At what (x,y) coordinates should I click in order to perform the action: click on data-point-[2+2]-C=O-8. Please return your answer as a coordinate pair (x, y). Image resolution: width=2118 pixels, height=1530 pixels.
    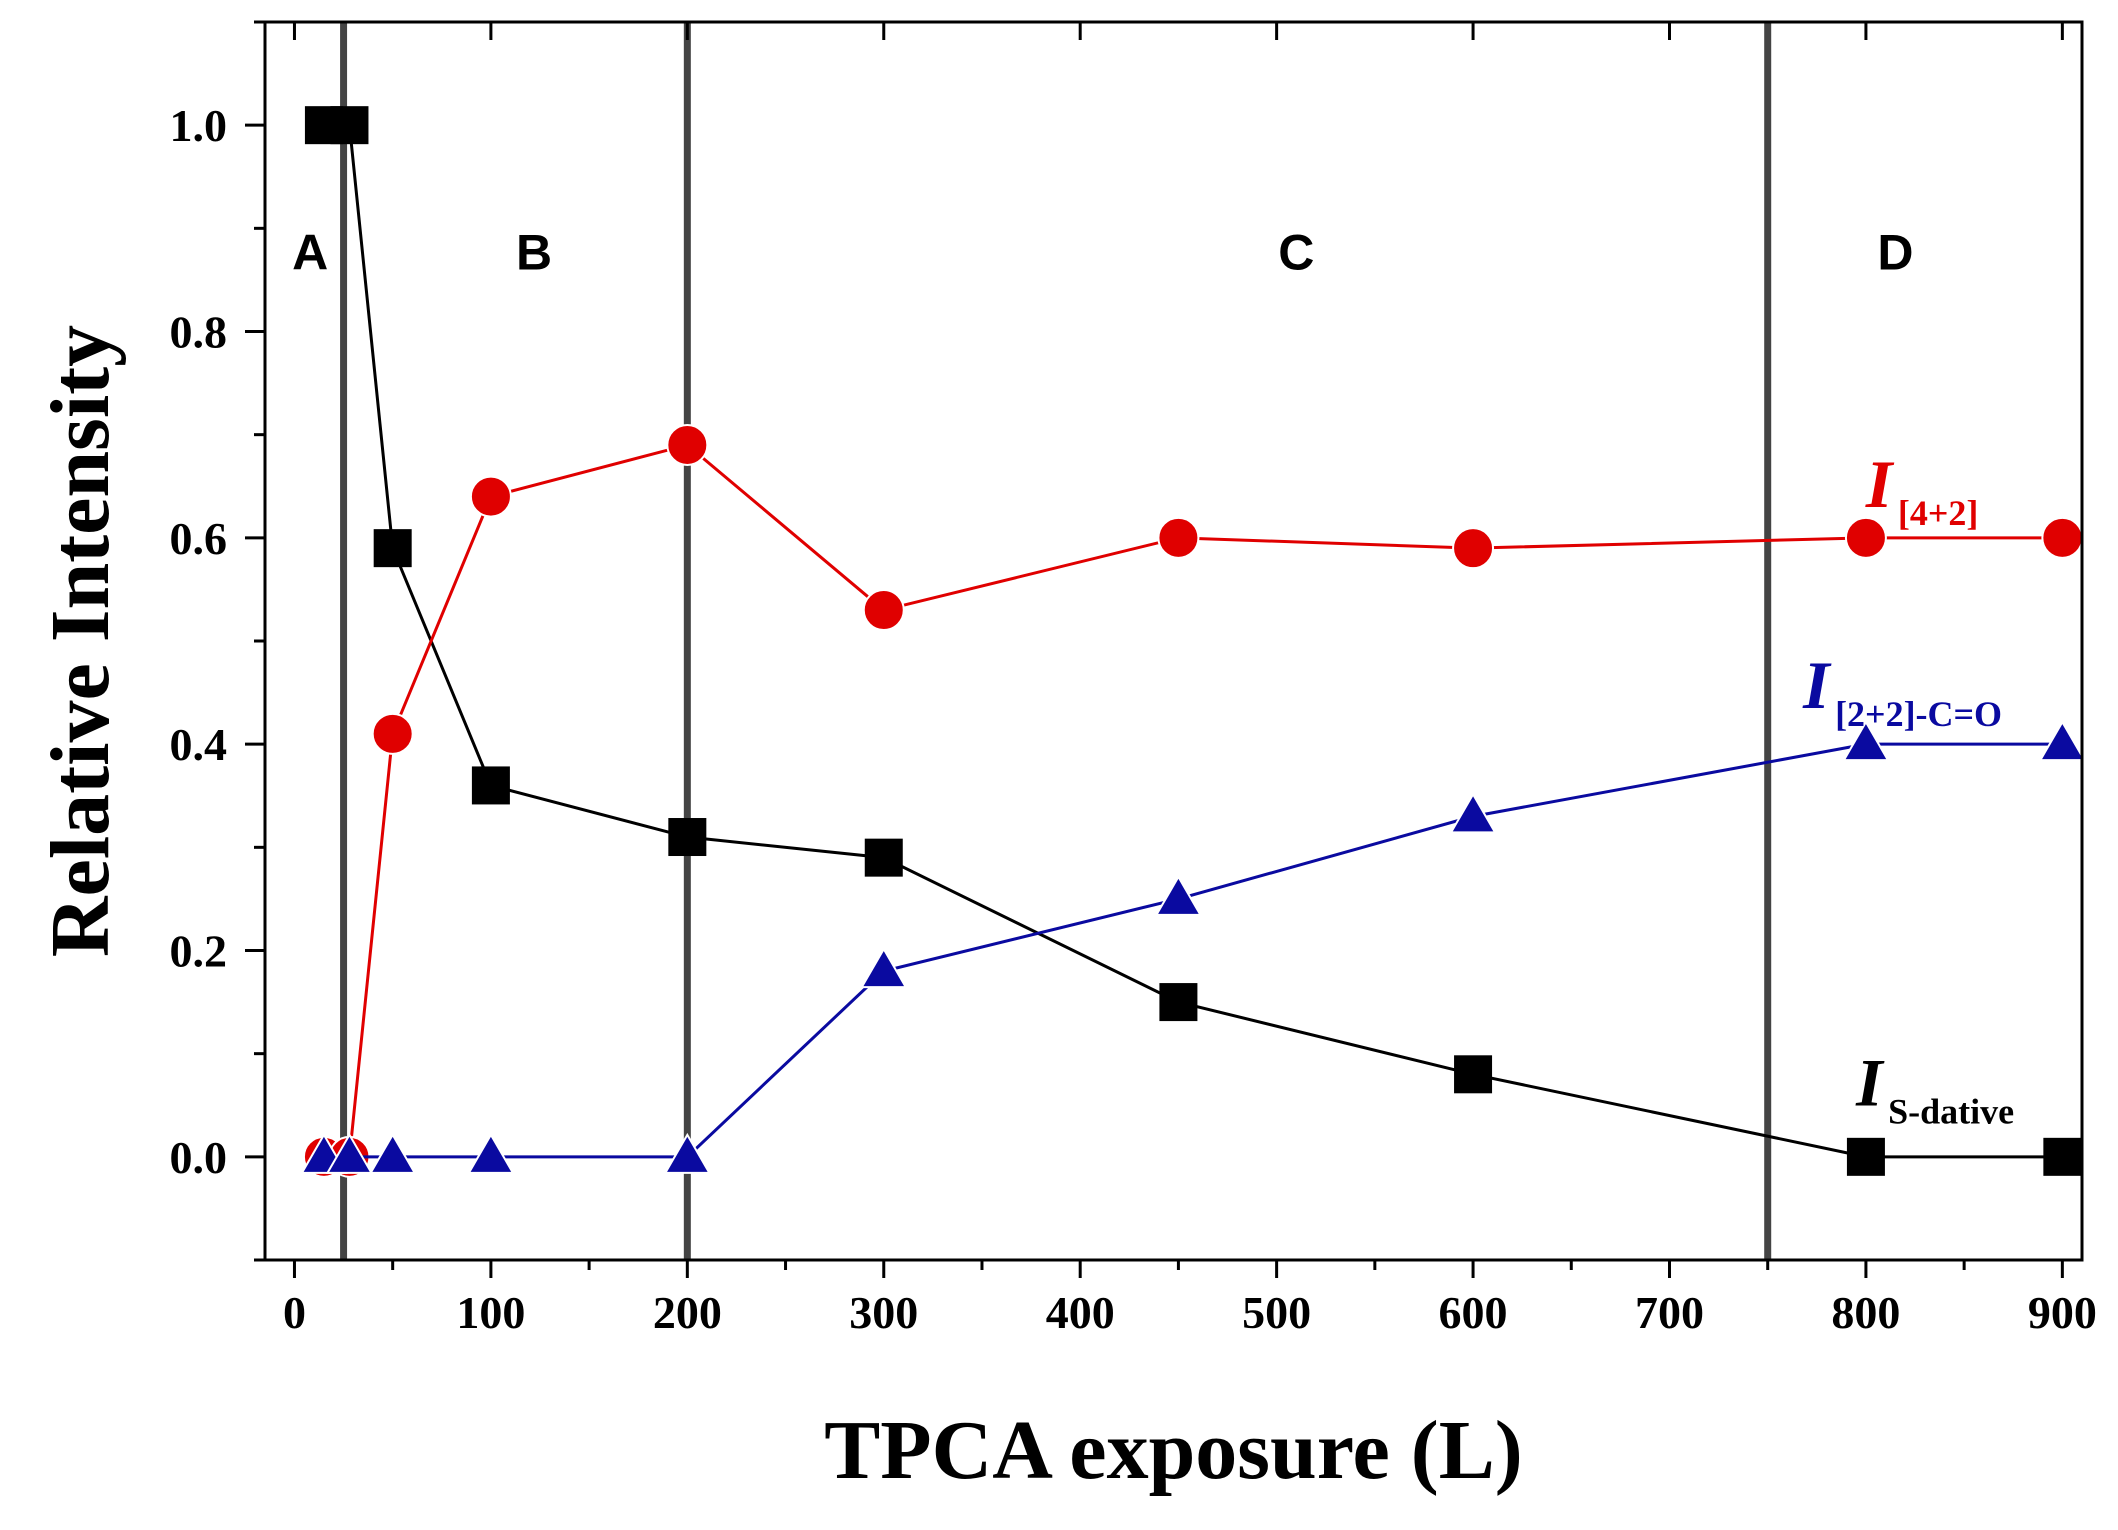
    Looking at the image, I should click on (1866, 741).